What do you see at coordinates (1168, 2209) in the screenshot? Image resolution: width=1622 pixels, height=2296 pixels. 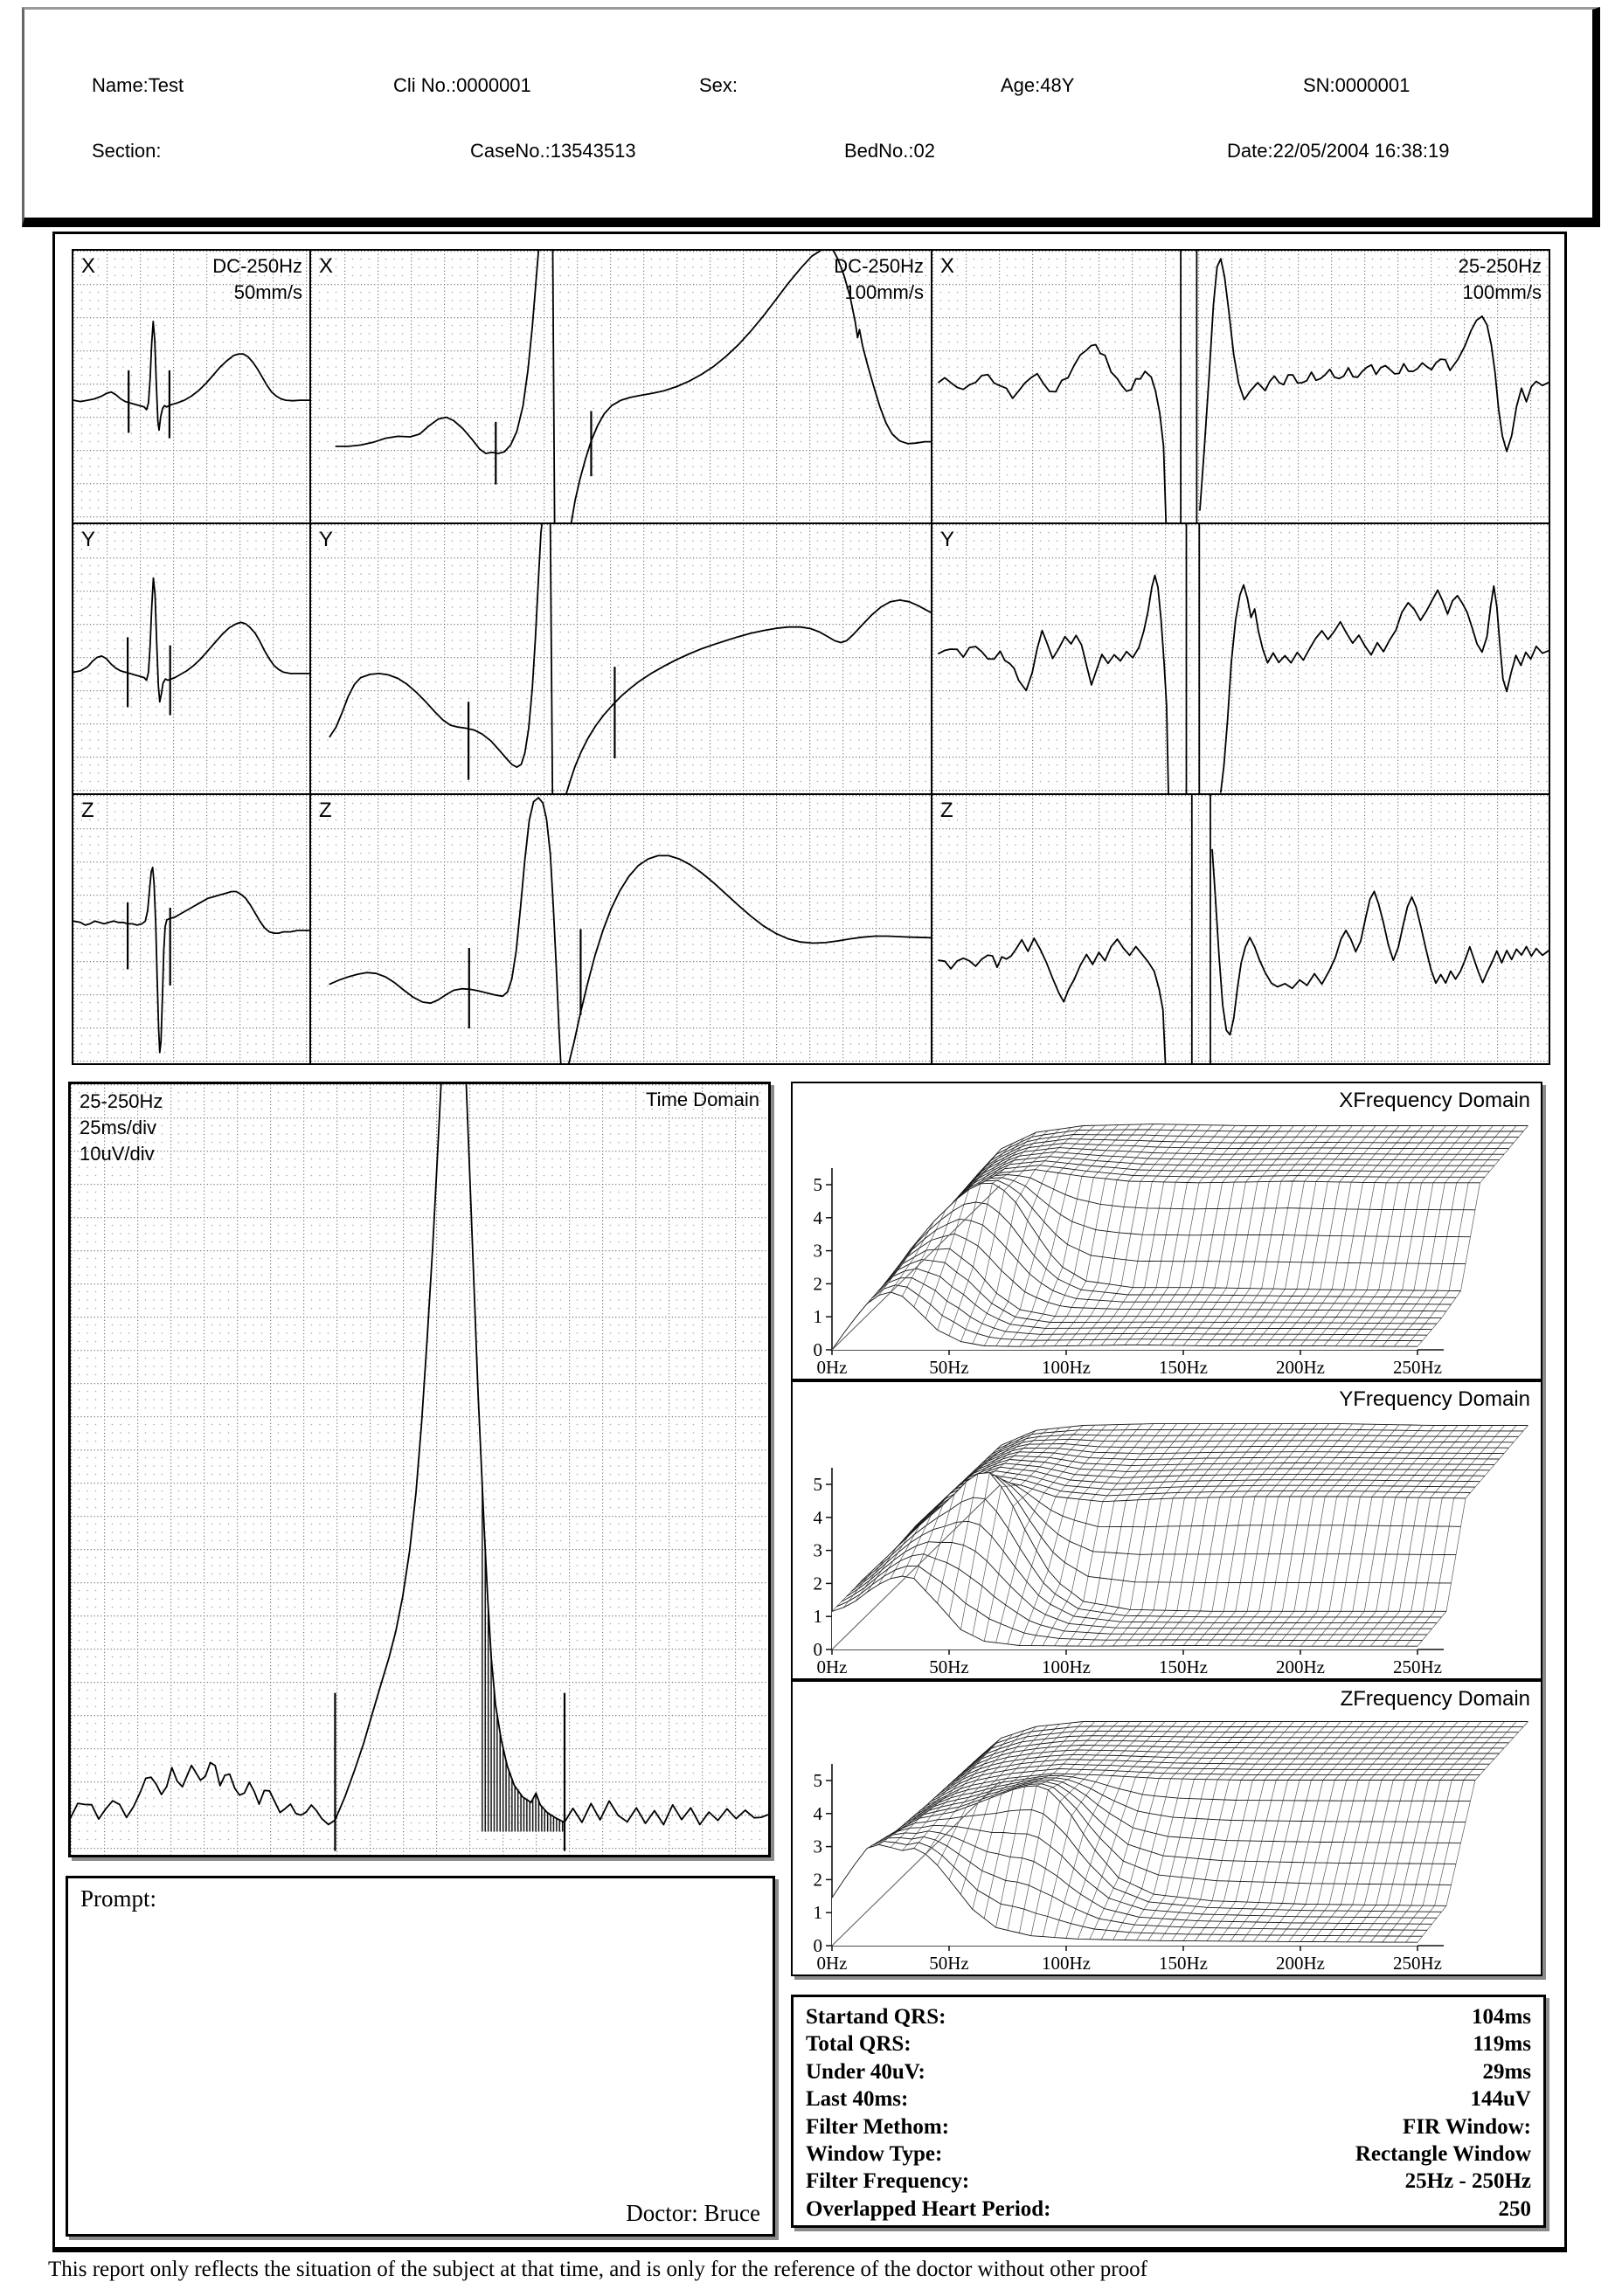 I see `stat-row: Overlapped Heart Period: 250` at bounding box center [1168, 2209].